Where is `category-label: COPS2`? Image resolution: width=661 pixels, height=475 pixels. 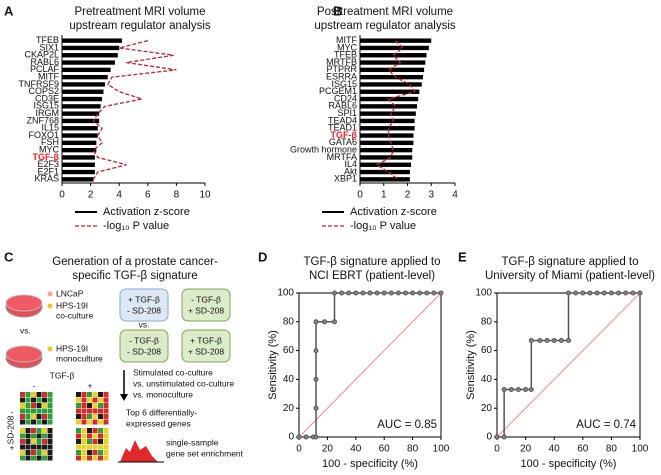 category-label: COPS2 is located at coordinates (43, 91).